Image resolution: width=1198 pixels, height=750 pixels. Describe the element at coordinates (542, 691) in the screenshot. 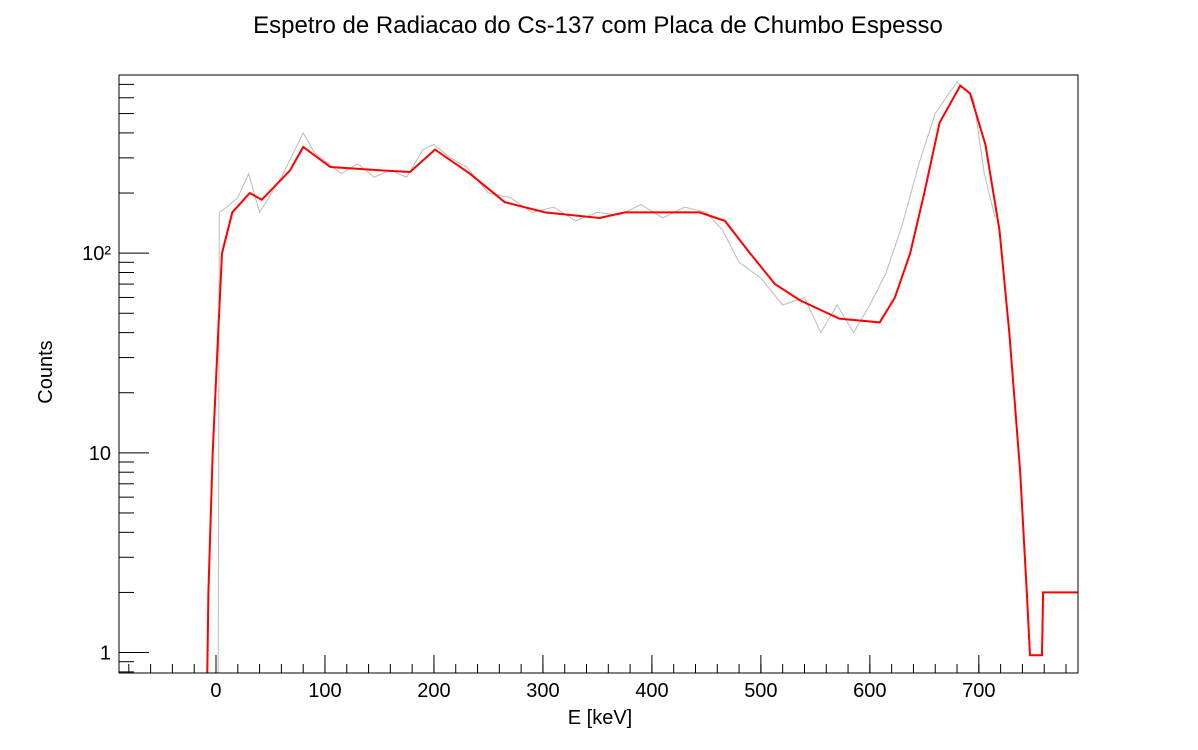

I see `x-tick-label: 300` at that location.